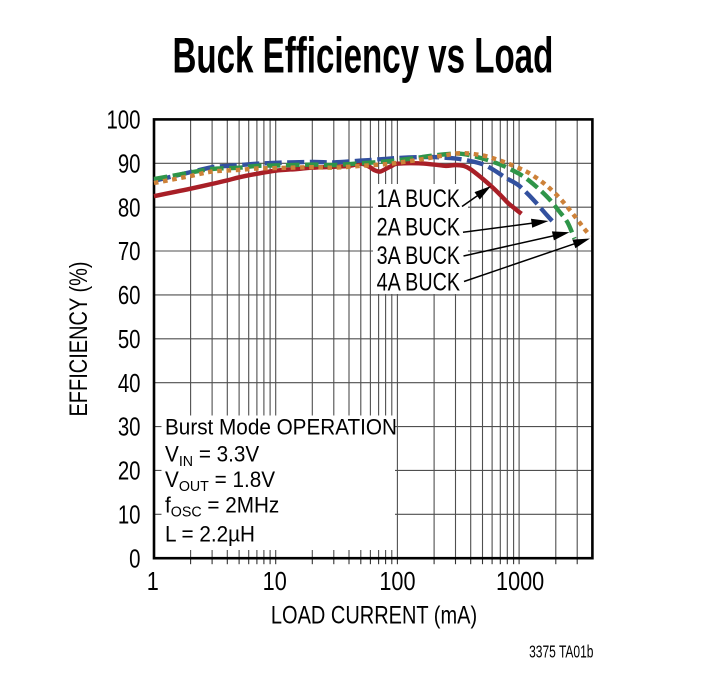 This screenshot has height=685, width=705. Describe the element at coordinates (374, 615) in the screenshot. I see `svg-text: LOAD CURRENT (mA)` at that location.